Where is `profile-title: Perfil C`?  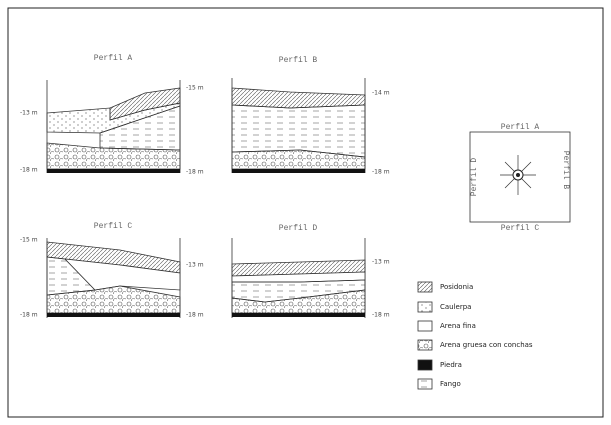 profile-title: Perfil C is located at coordinates (113, 226).